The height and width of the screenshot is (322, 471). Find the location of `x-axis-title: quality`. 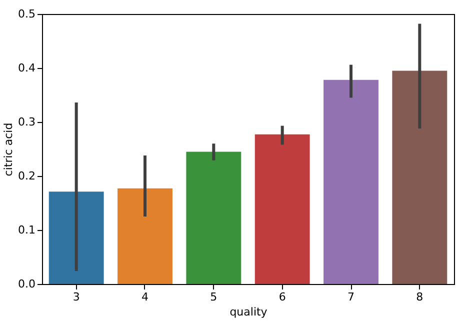

x-axis-title: quality is located at coordinates (249, 312).